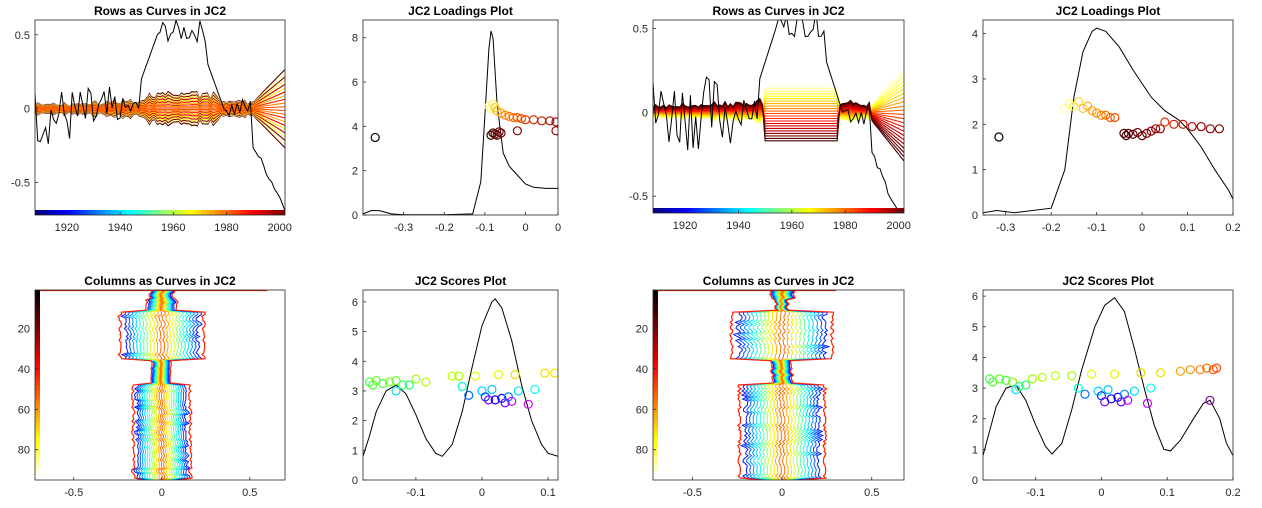 This screenshot has width=1262, height=508. Describe the element at coordinates (456, 119) in the screenshot. I see `subplot-2: JC2 Loadings Plot -0.3 -0.2 -0.1 0 0 0 2 4 6 8` at that location.